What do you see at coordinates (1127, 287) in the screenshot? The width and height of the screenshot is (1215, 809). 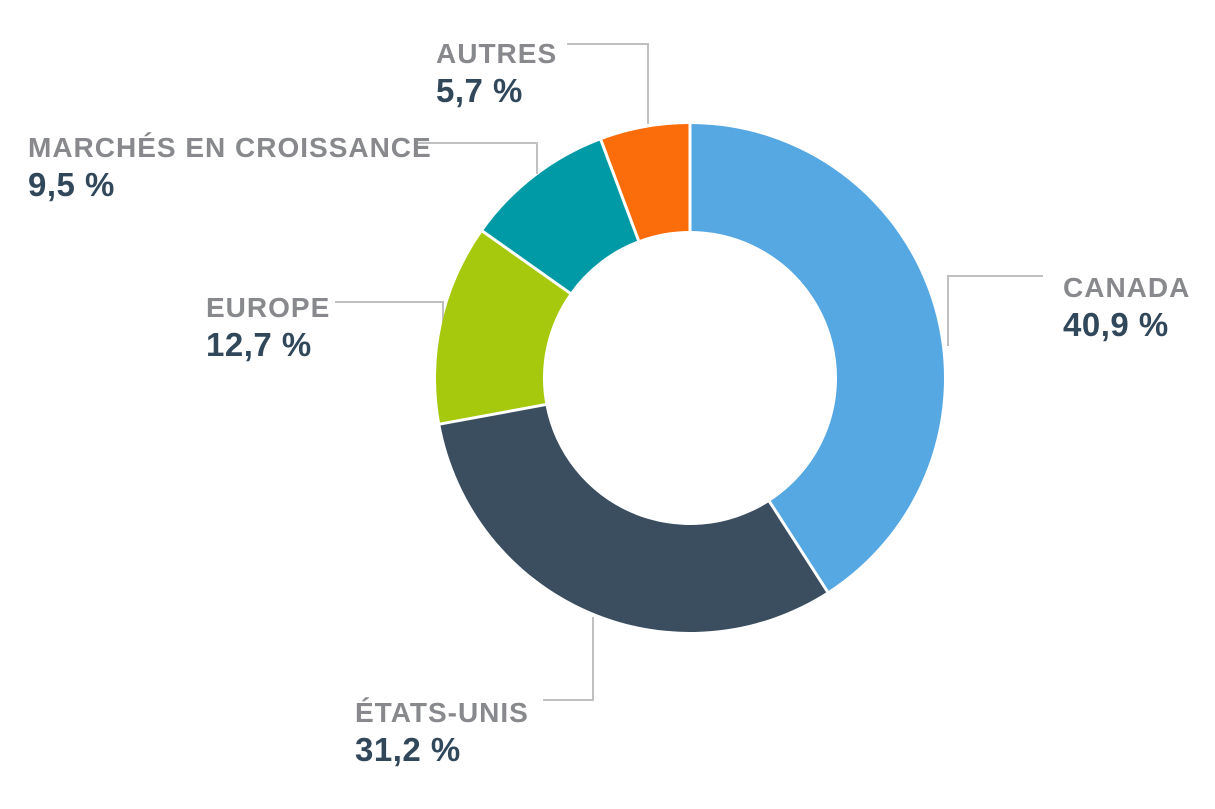 I see `slice-label: CANADA` at bounding box center [1127, 287].